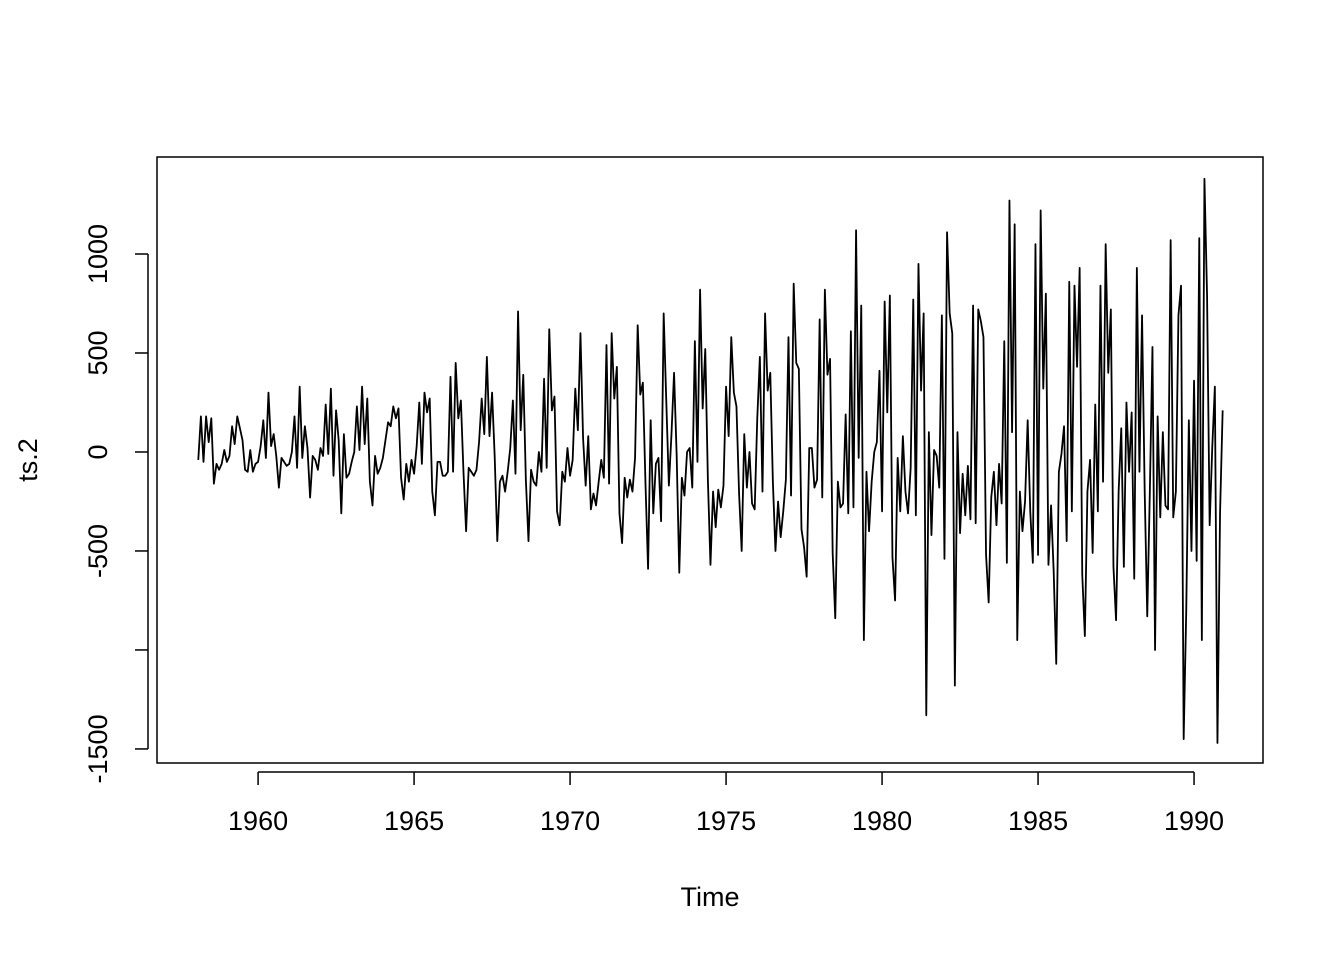 This screenshot has width=1344, height=965. Describe the element at coordinates (258, 821) in the screenshot. I see `x-tick-label: 1960` at that location.